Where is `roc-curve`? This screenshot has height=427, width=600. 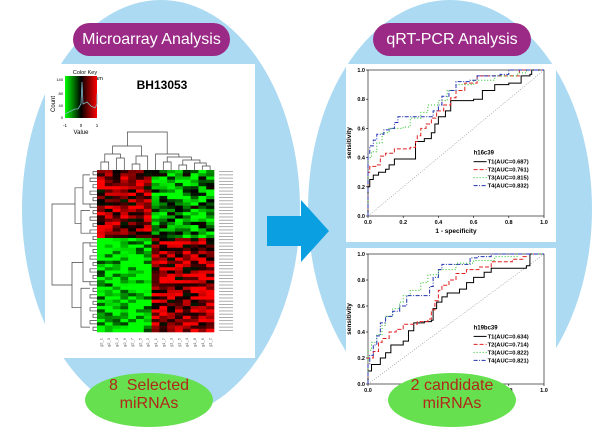
roc-curve is located at coordinates (455, 142).